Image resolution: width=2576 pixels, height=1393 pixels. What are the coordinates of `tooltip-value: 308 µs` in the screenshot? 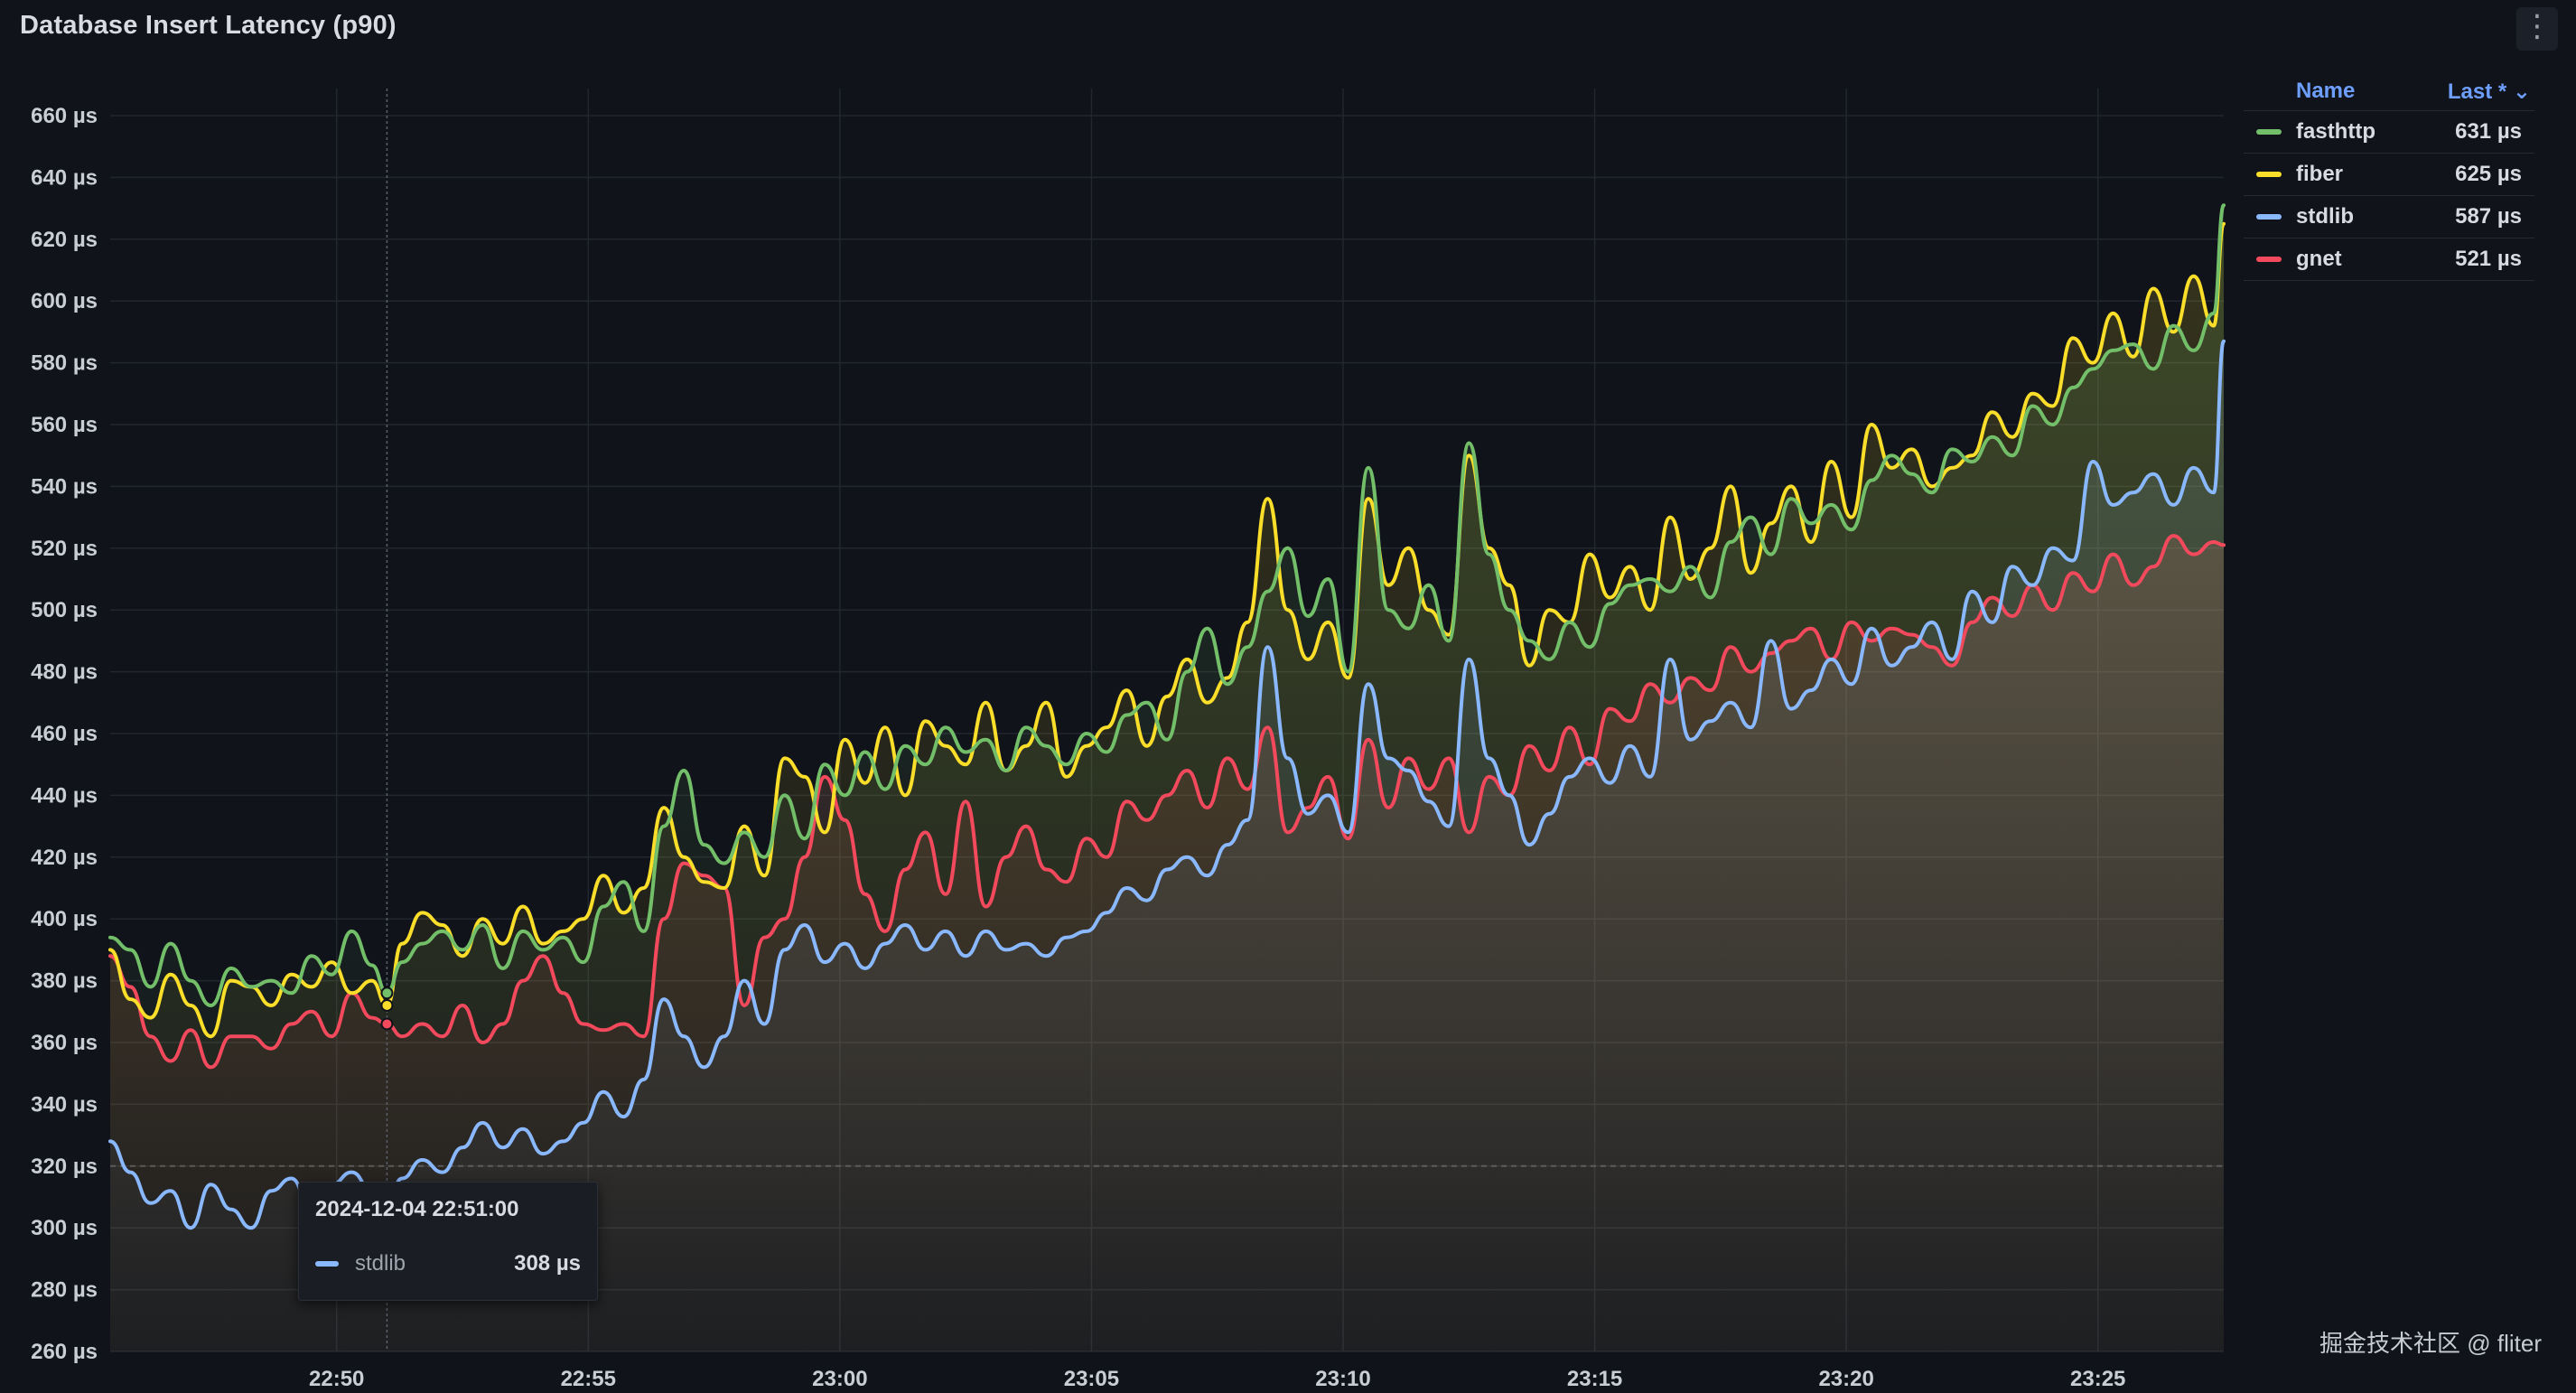 It's located at (547, 1263).